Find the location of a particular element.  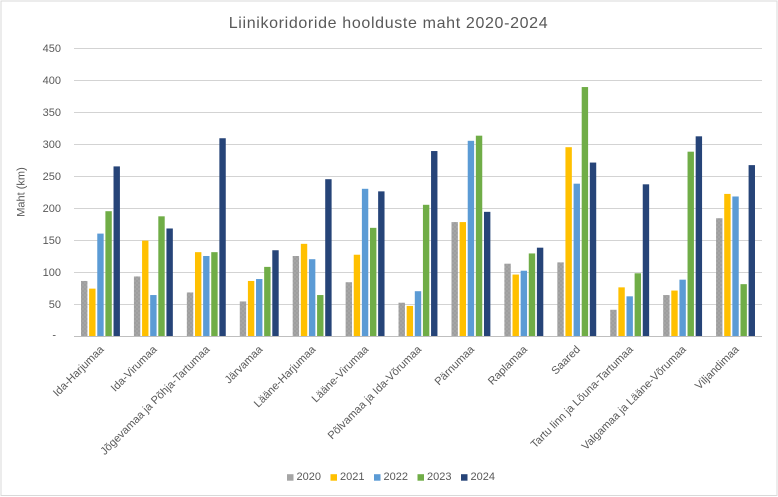

svg-text: 350 is located at coordinates (52, 113).